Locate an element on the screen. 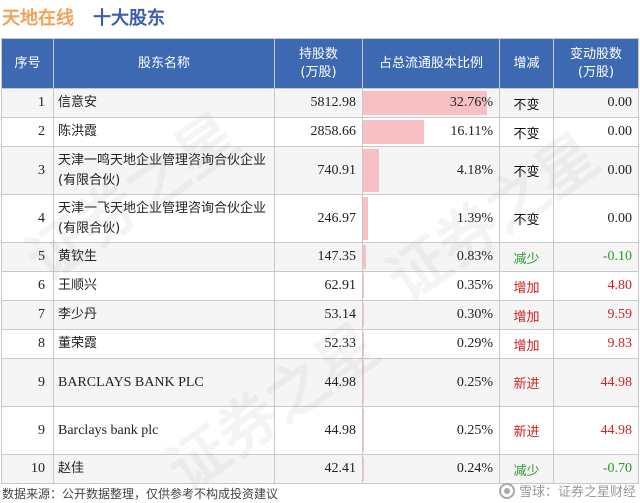 This screenshot has height=503, width=640. shares-cell: 2858.66 is located at coordinates (318, 132).